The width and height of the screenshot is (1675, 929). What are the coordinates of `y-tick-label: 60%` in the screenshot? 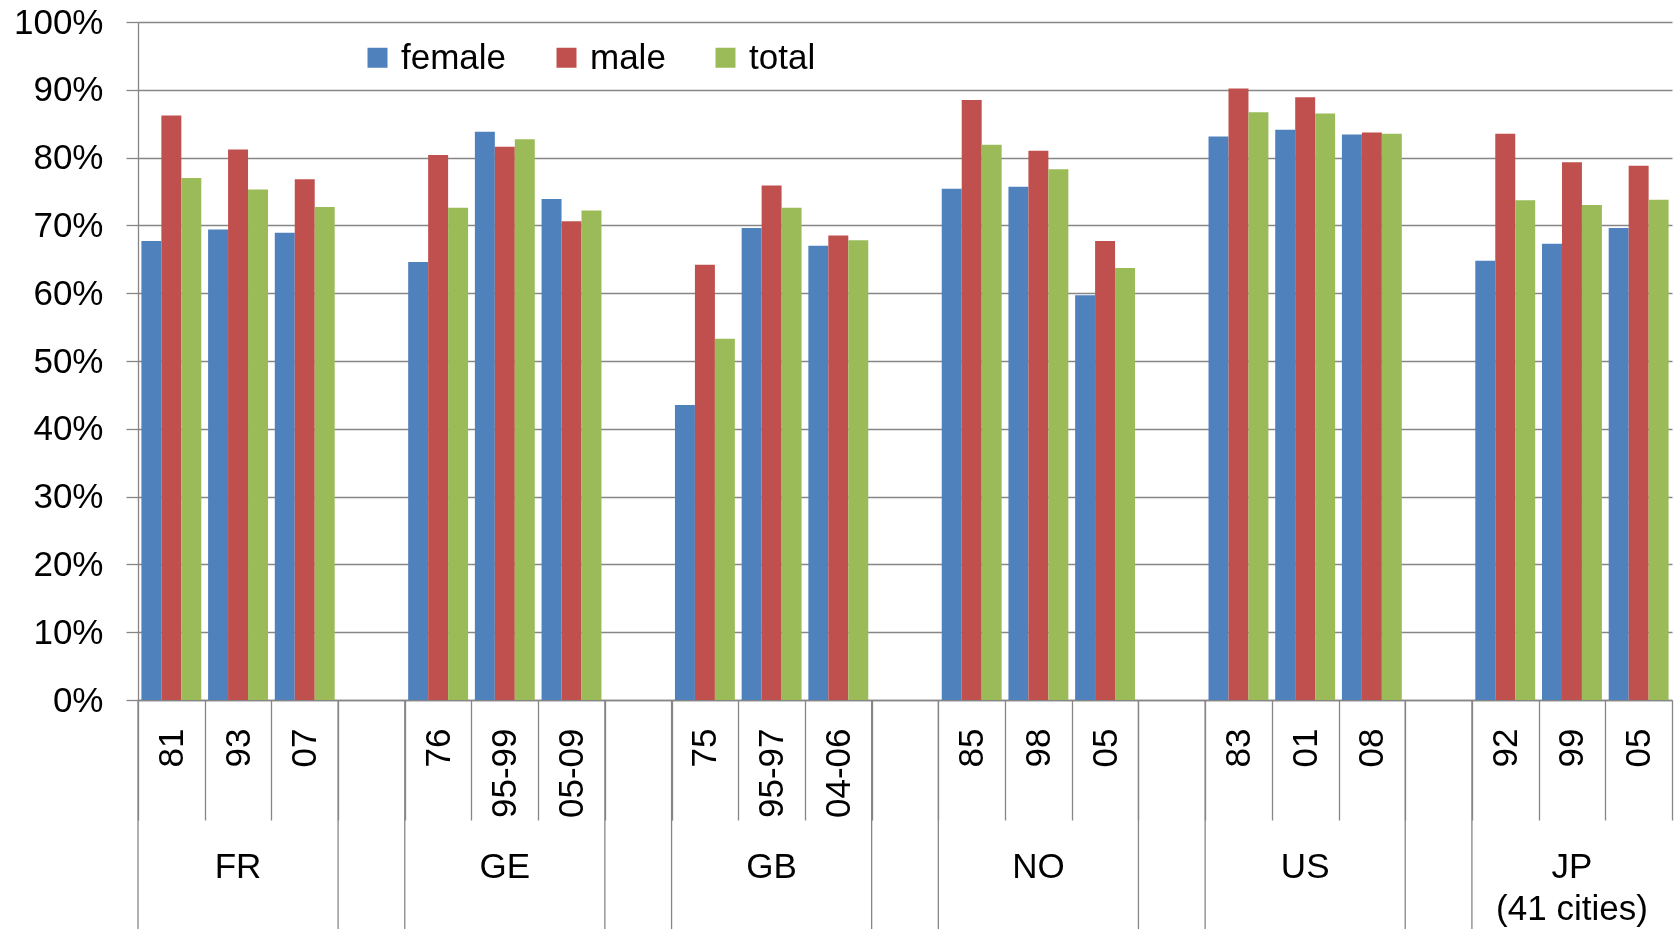 It's located at (68, 292).